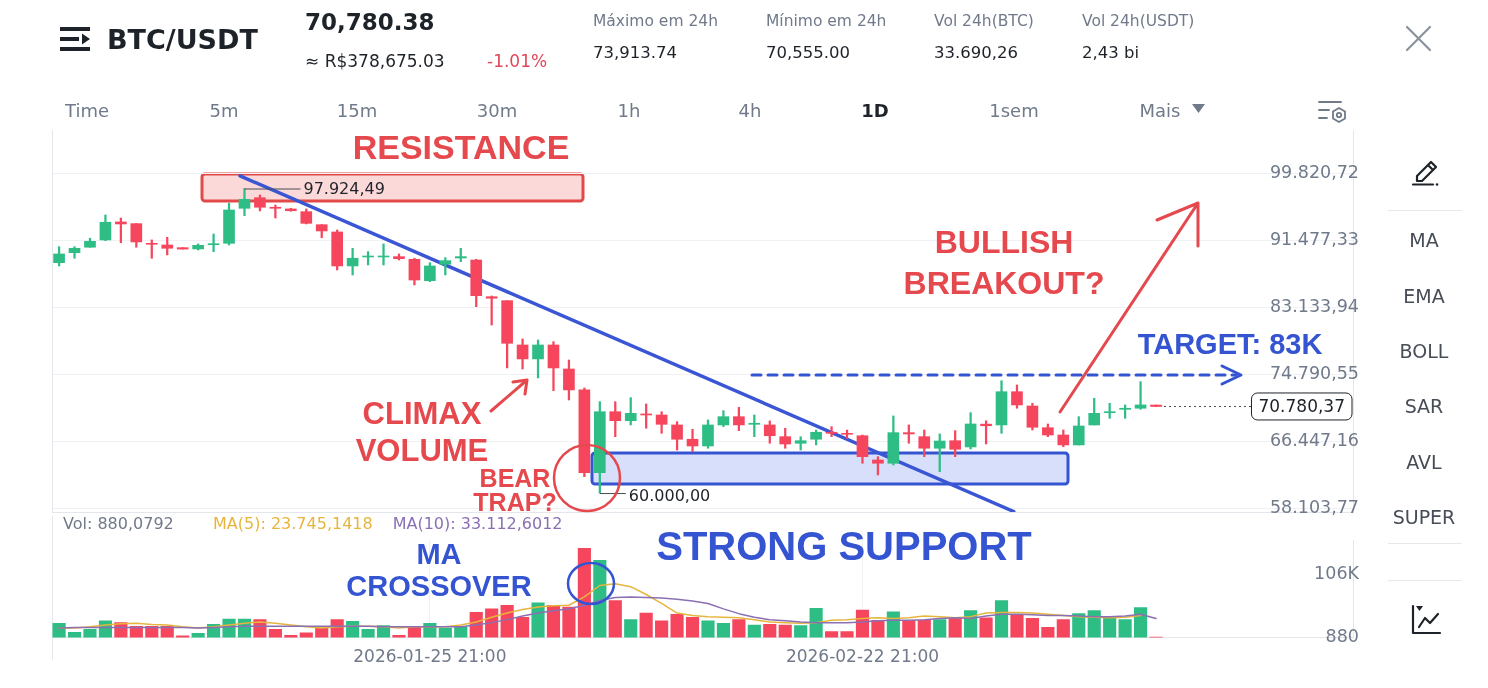 The height and width of the screenshot is (688, 1488). Describe the element at coordinates (655, 21) in the screenshot. I see `text: Máximo em 24h` at that location.